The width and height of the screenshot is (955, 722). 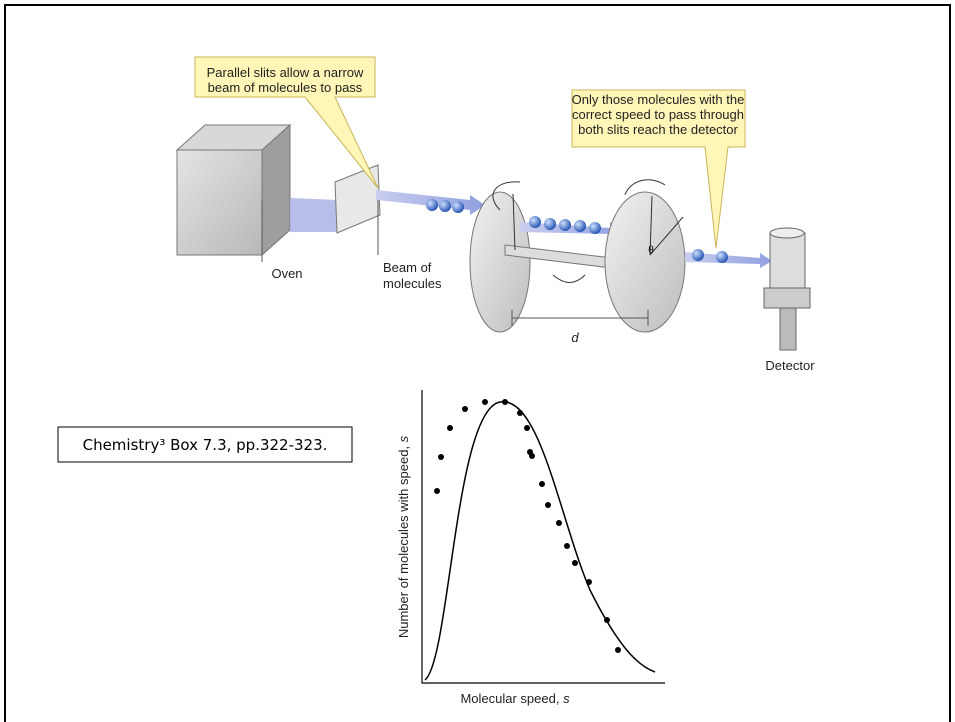 I want to click on y-axis-text: Number of molecules with speed,, so click(x=403, y=542).